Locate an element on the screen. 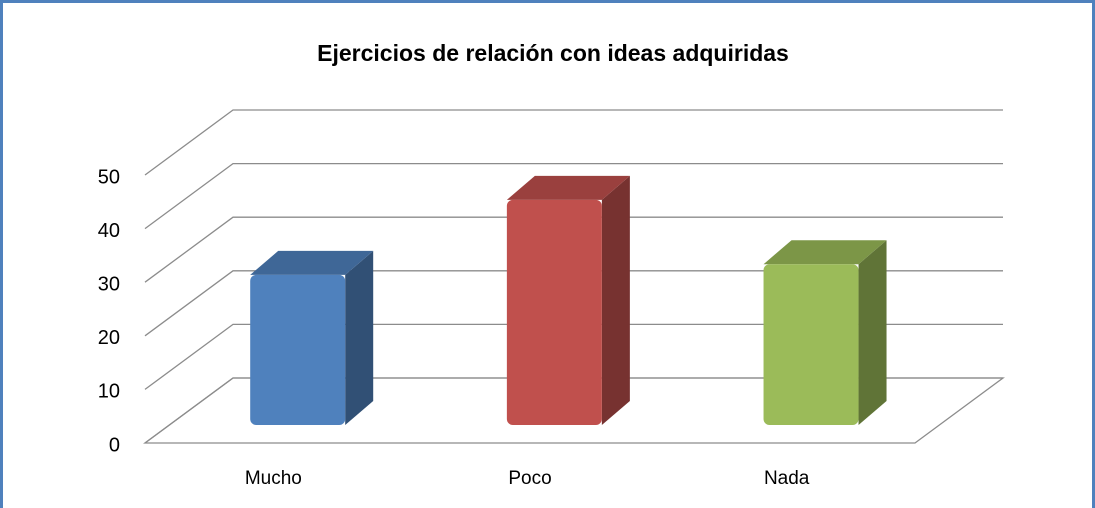 This screenshot has width=1095, height=508. y-tick-label: 40 is located at coordinates (109, 231).